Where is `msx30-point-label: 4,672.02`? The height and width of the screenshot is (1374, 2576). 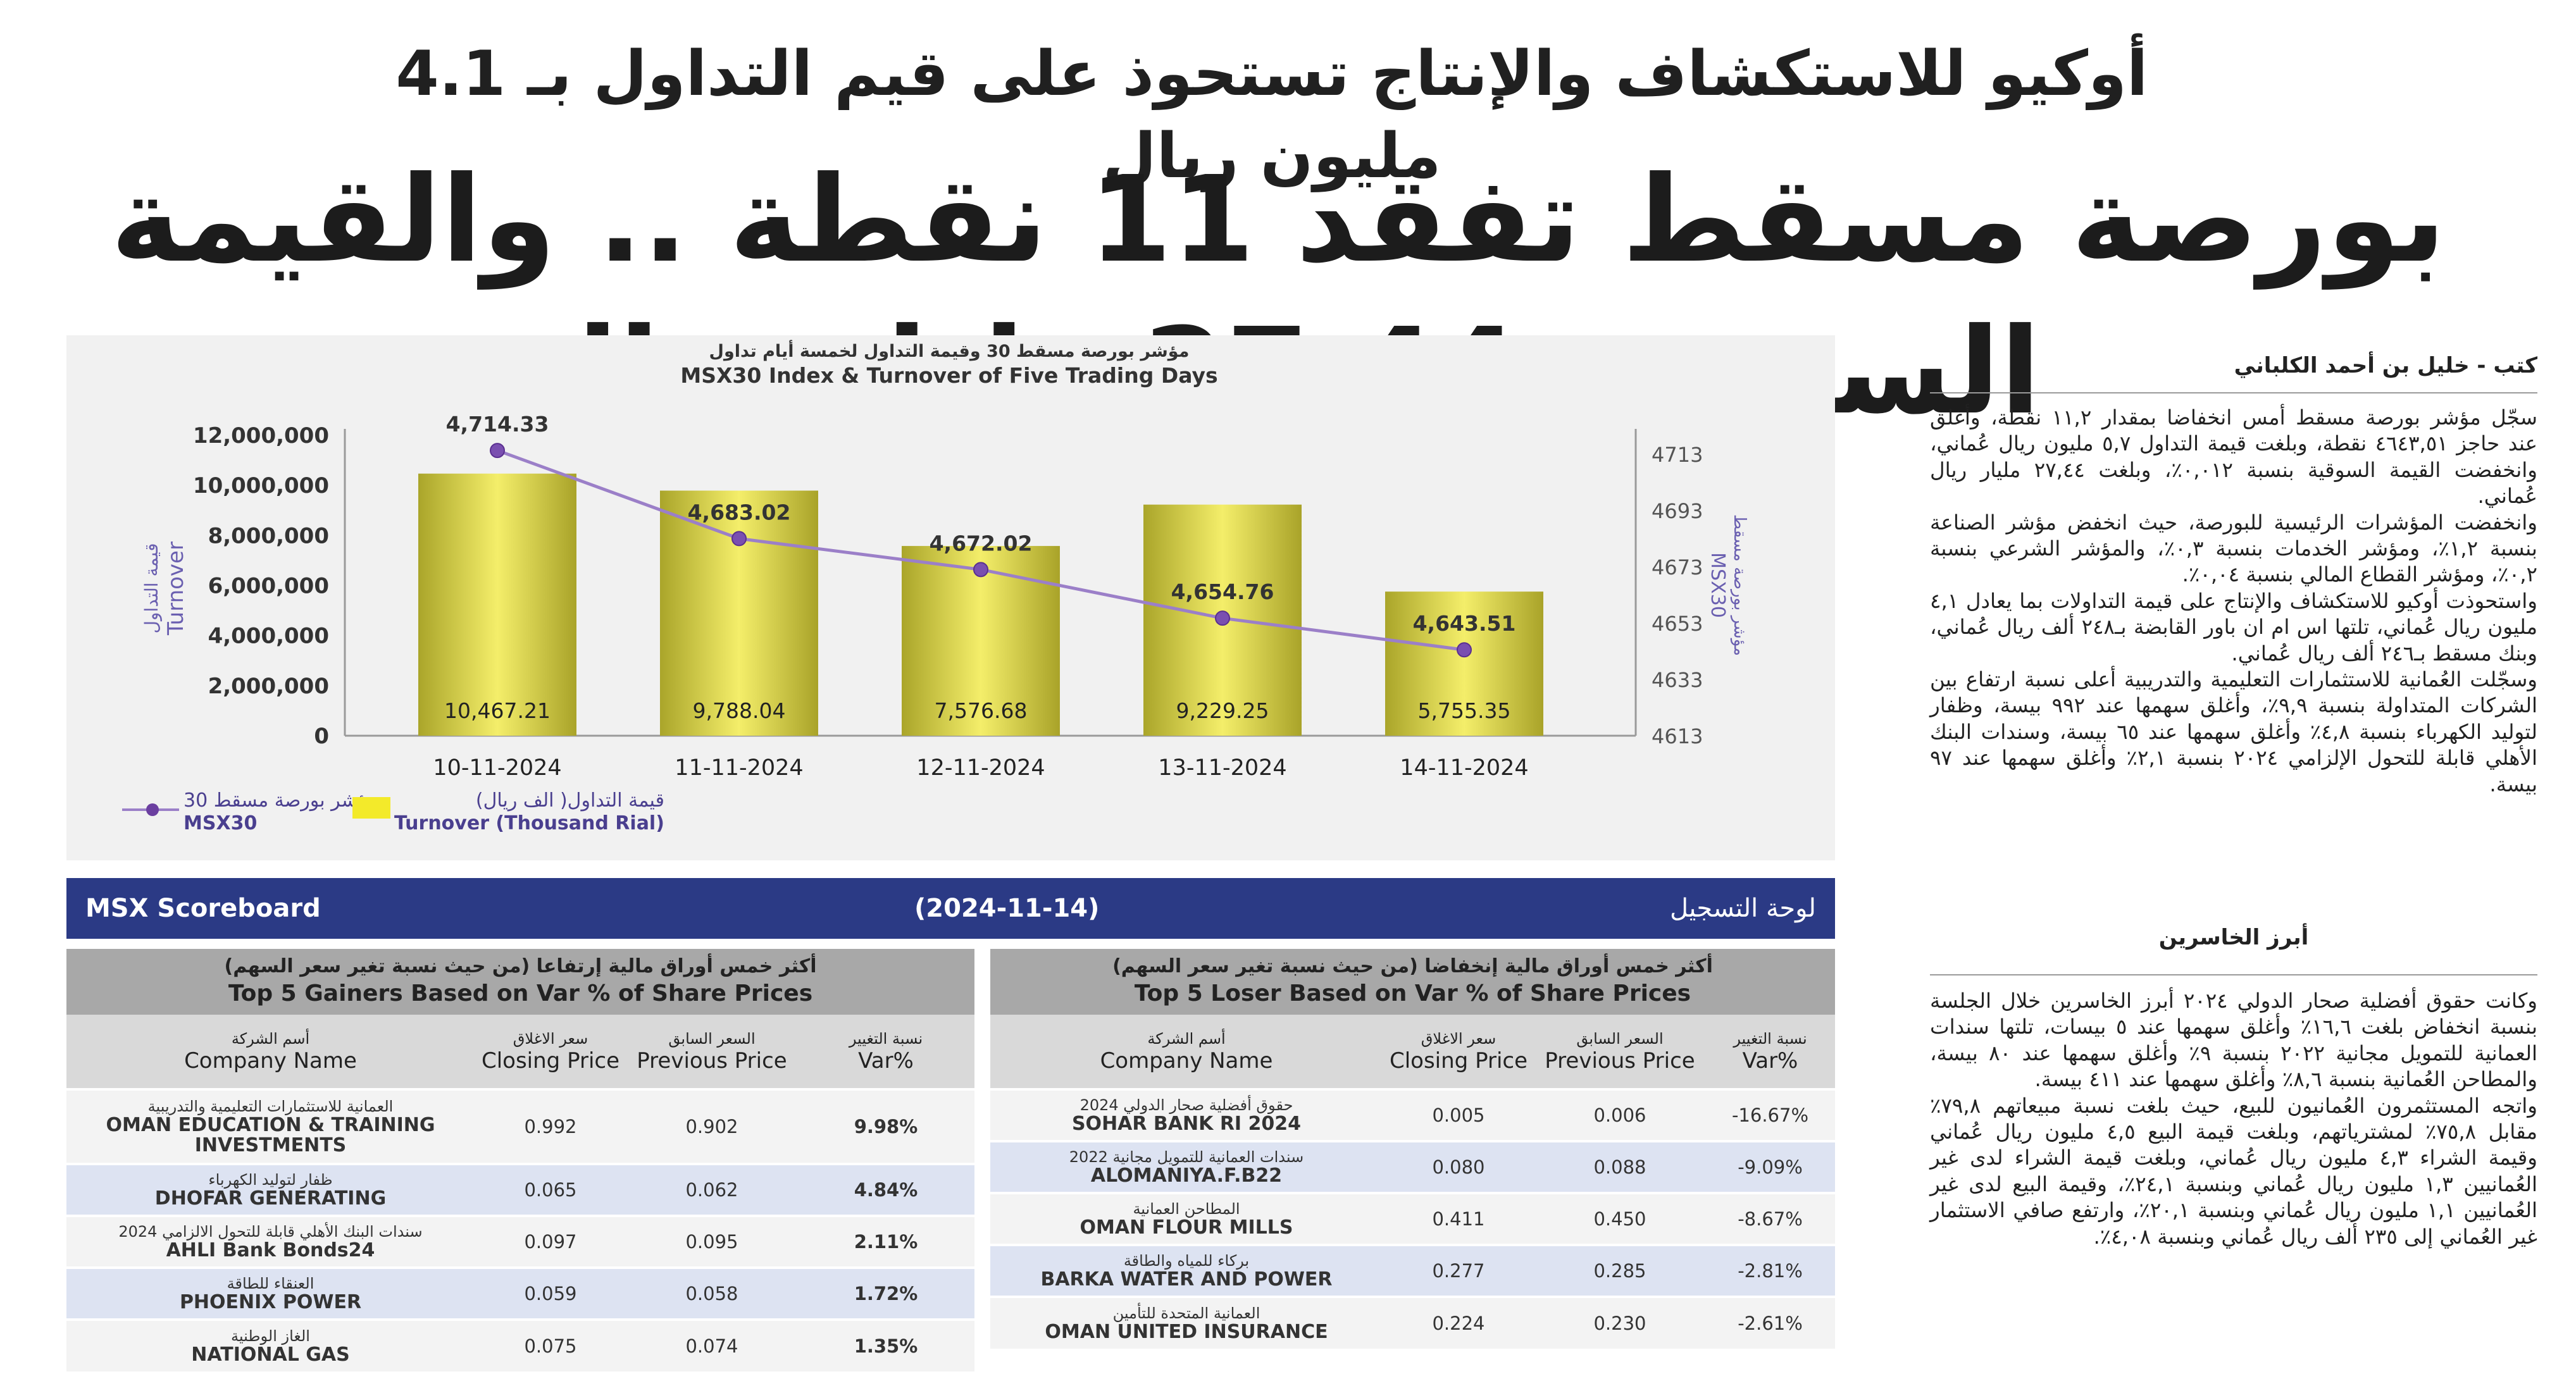
msx30-point-label: 4,672.02 is located at coordinates (981, 543).